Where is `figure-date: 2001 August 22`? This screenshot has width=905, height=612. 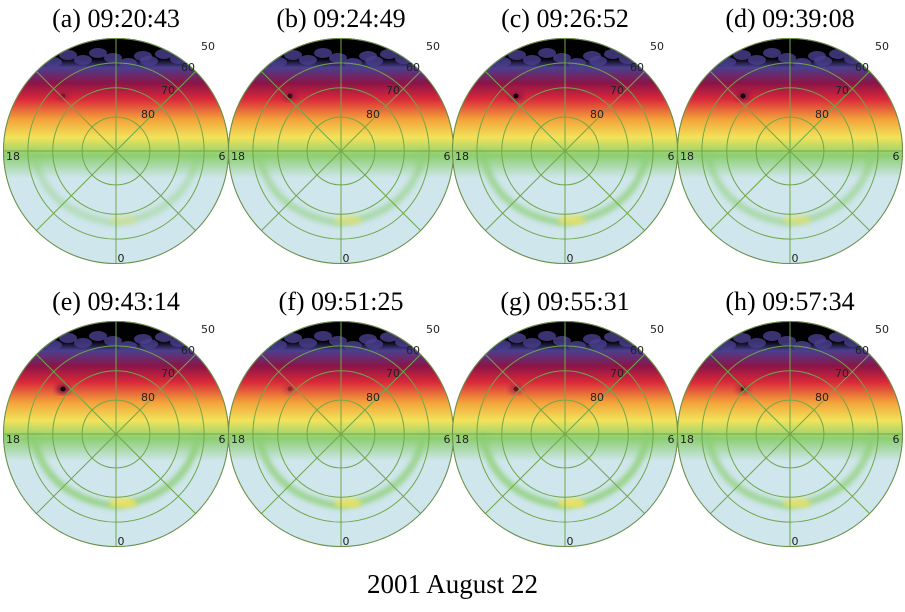 figure-date: 2001 August 22 is located at coordinates (452, 584).